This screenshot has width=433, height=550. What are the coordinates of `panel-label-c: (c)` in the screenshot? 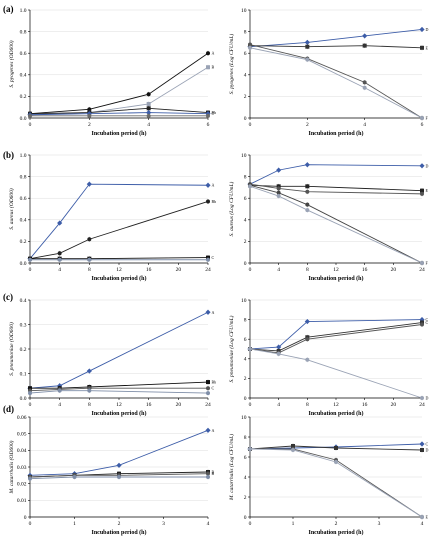 It's located at (8, 297).